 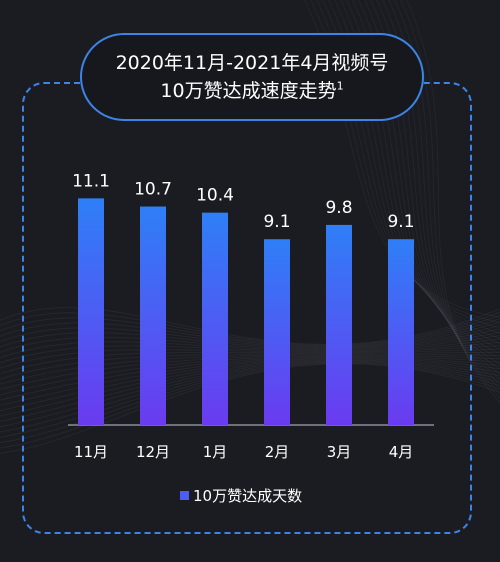 What do you see at coordinates (184, 495) in the screenshot?
I see `legend-swatch` at bounding box center [184, 495].